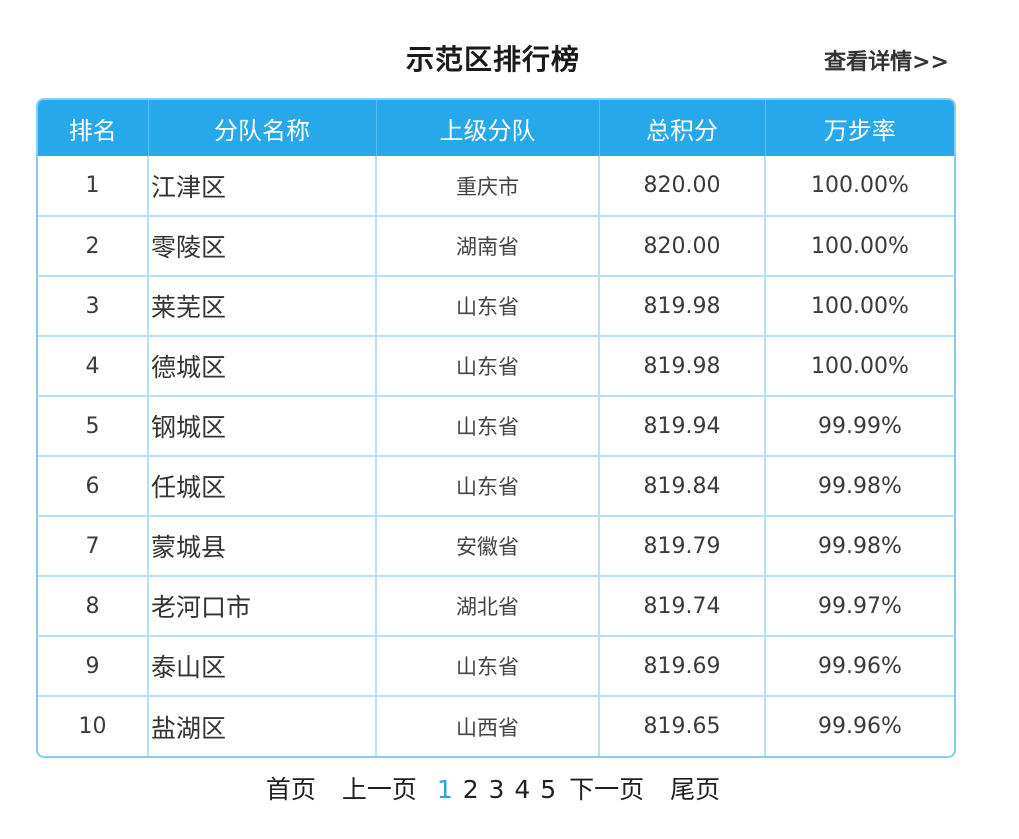  Describe the element at coordinates (379, 789) in the screenshot. I see `prev-page-button: 上一页` at that location.